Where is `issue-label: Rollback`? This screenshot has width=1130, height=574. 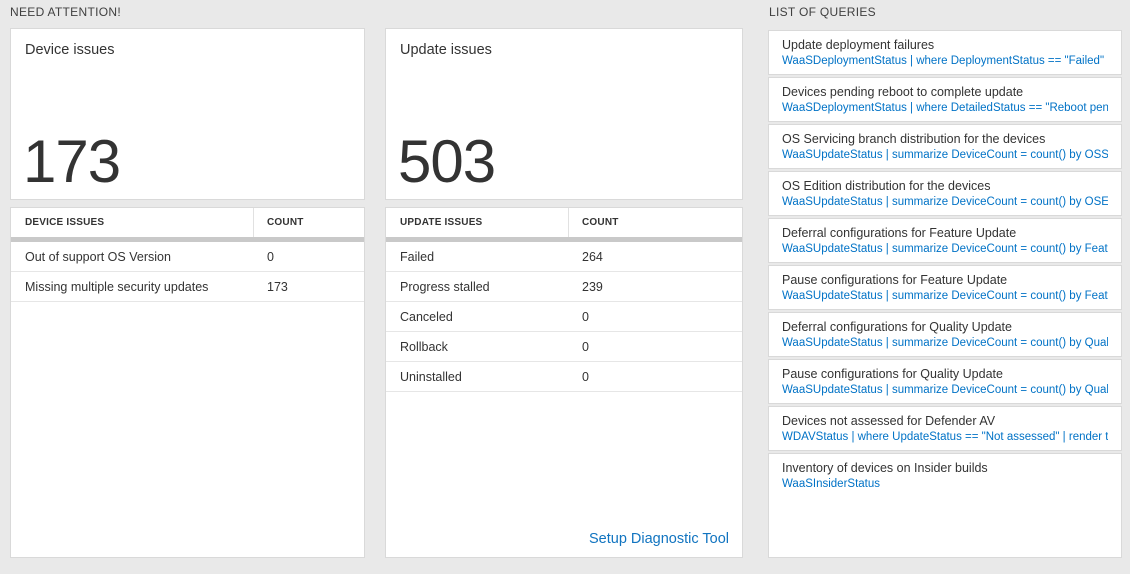 issue-label: Rollback is located at coordinates (424, 346).